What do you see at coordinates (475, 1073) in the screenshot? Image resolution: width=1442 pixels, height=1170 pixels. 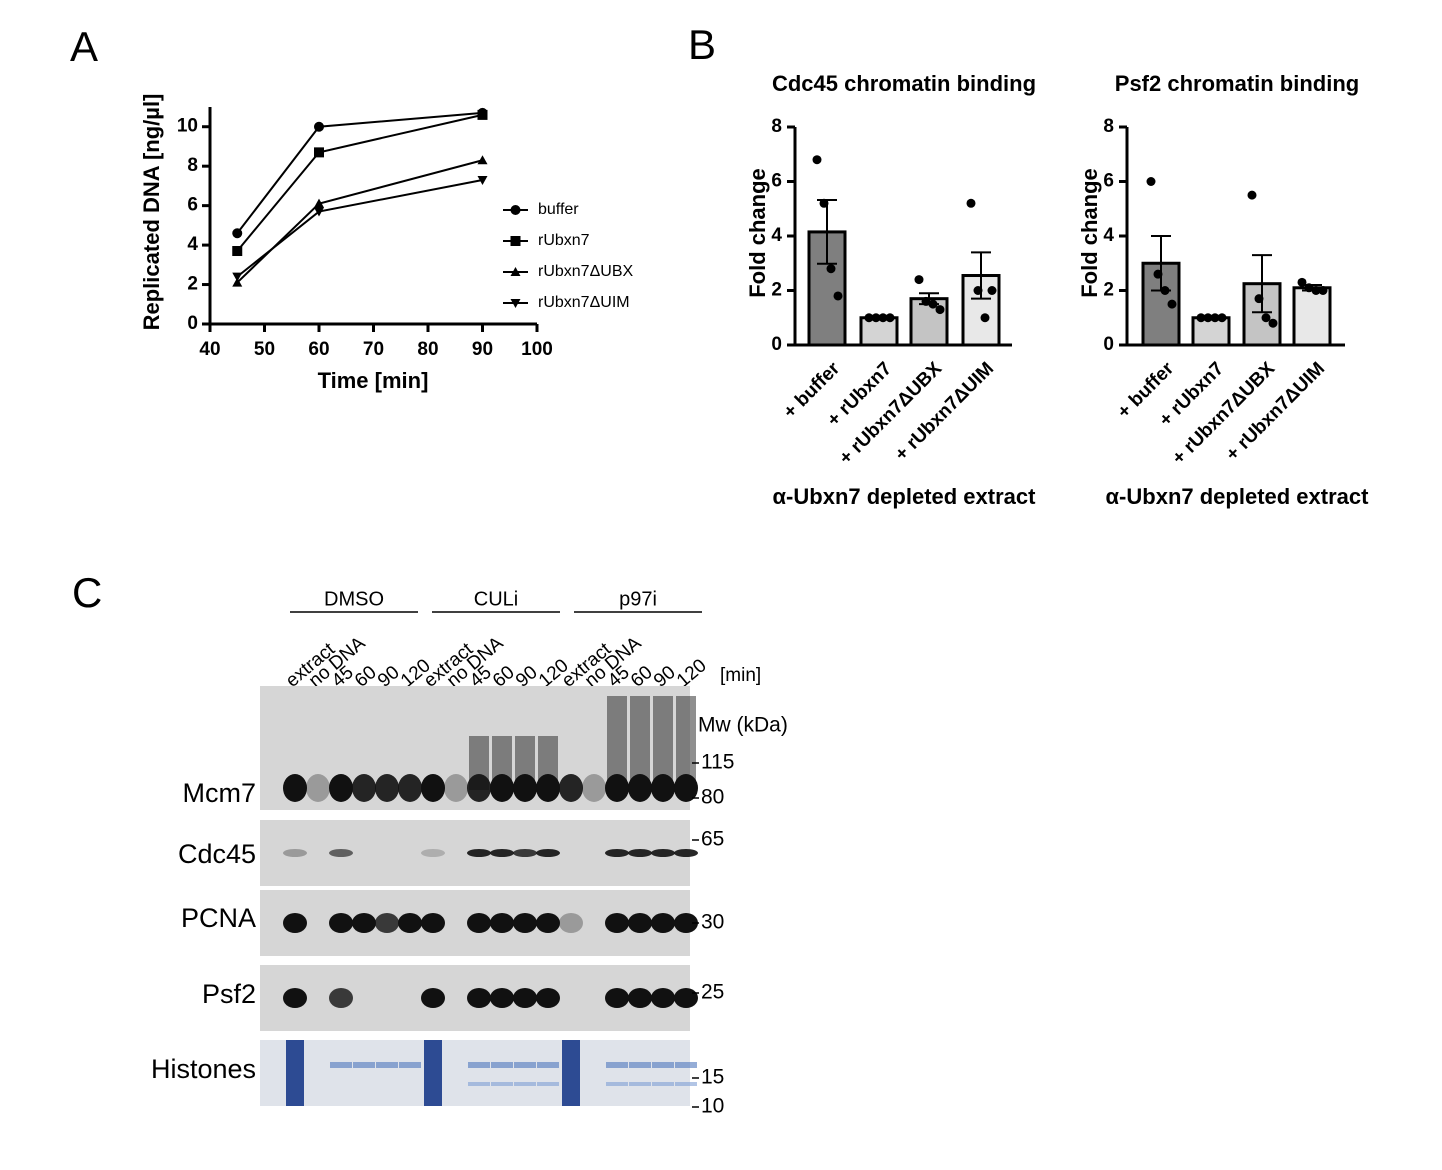 I see `blot-strip` at bounding box center [475, 1073].